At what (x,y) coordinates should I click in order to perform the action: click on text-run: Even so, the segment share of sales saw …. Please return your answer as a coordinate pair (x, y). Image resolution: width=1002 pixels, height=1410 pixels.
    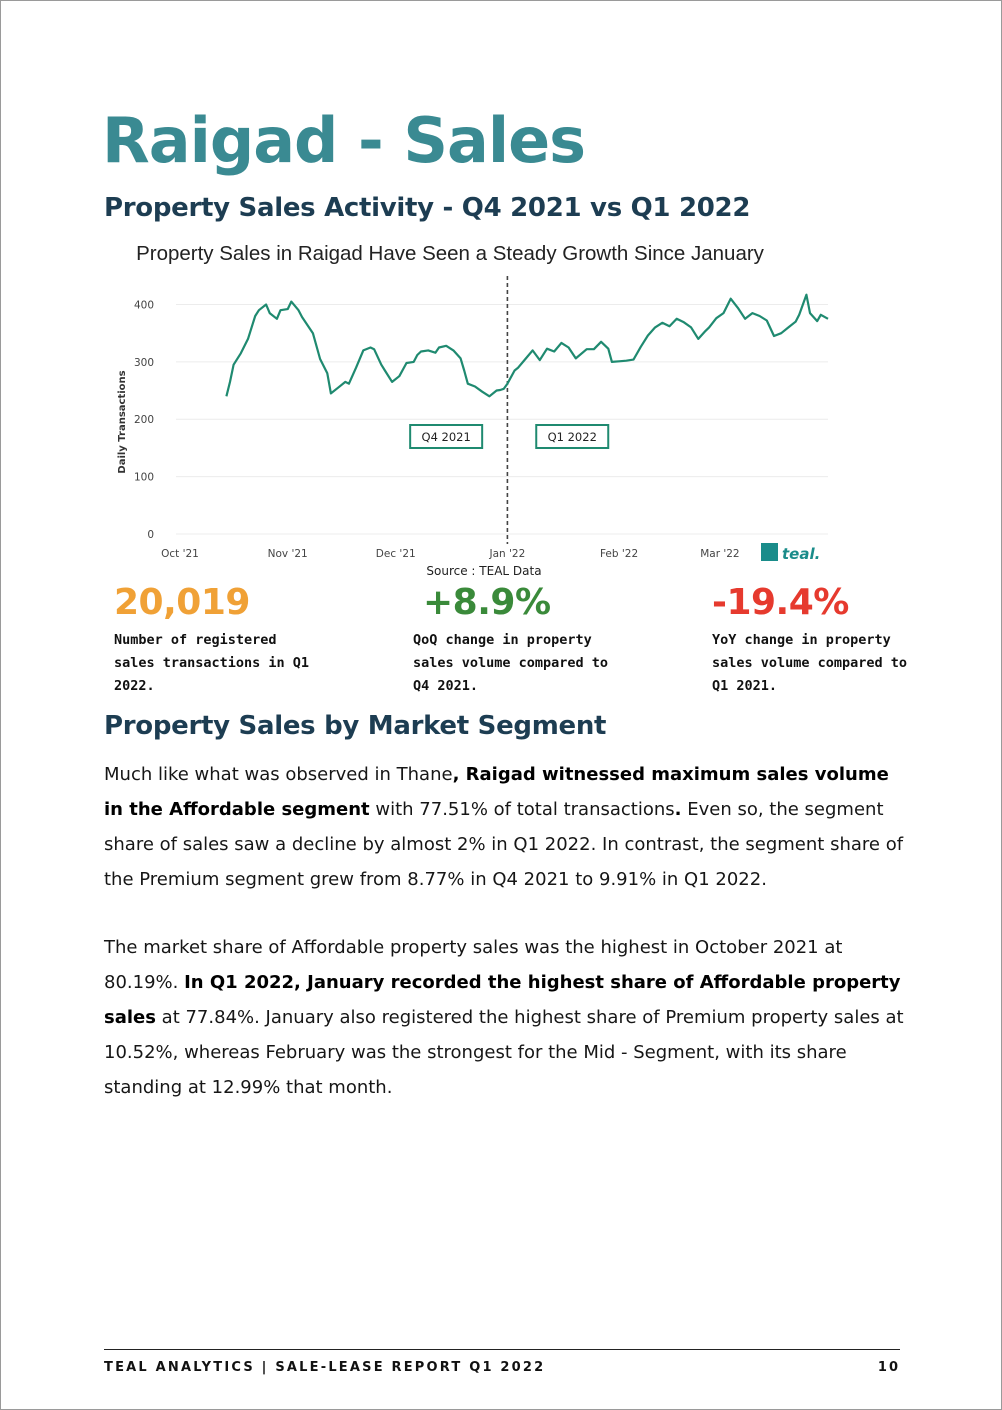
    Looking at the image, I should click on (504, 844).